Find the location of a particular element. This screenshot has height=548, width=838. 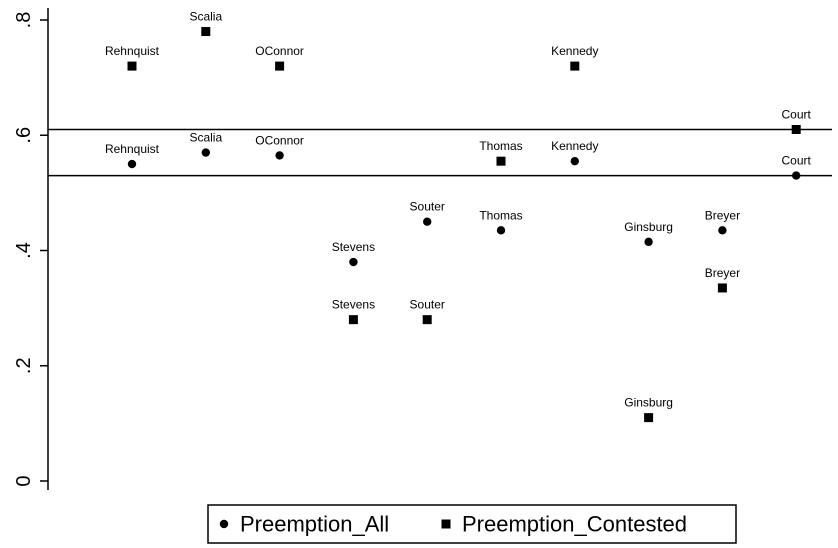

legend-label: Preemption_Contested is located at coordinates (574, 524).